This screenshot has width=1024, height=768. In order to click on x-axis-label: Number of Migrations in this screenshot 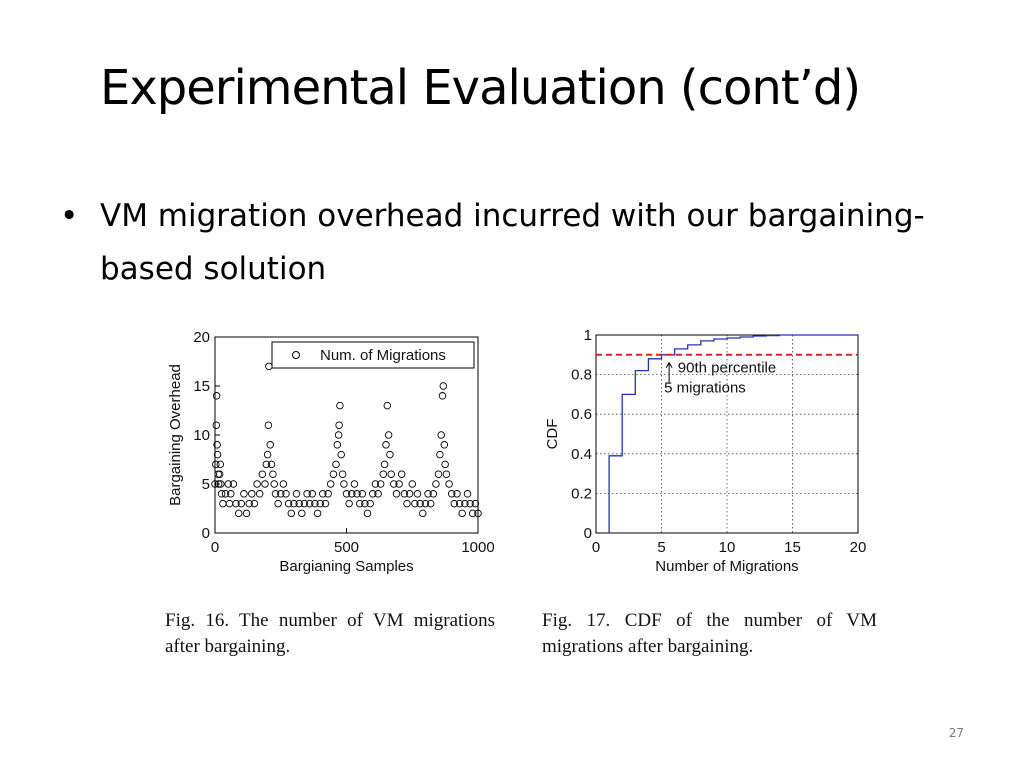, I will do `click(726, 566)`.